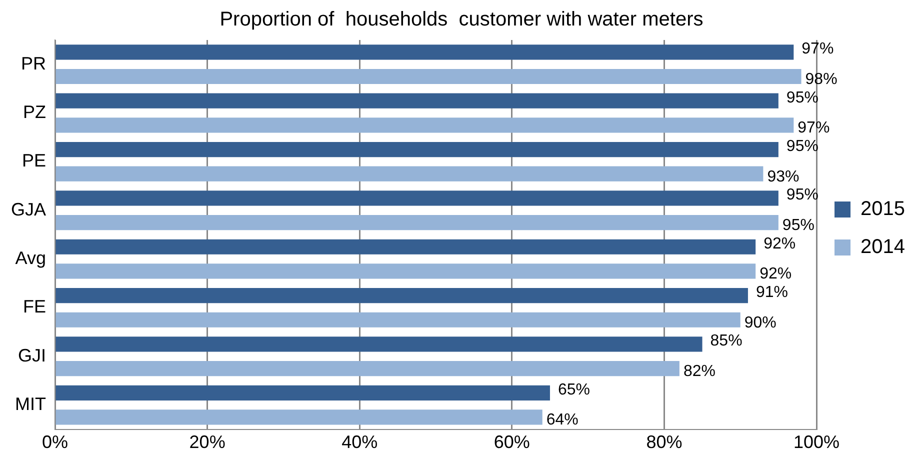  Describe the element at coordinates (34, 112) in the screenshot. I see `y-tick-label: PZ` at that location.